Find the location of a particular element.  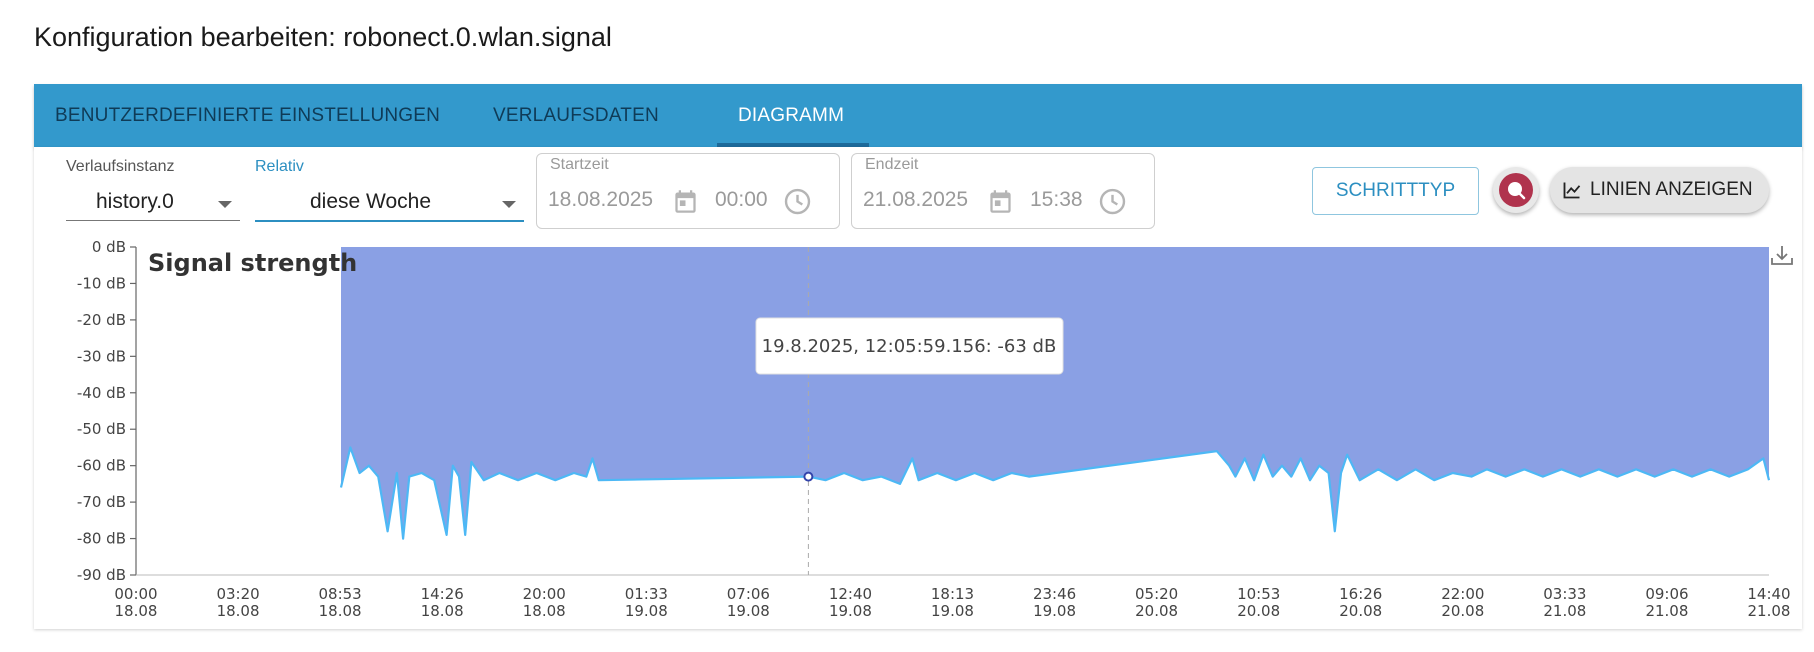

chart-title: Signal strength is located at coordinates (252, 263).